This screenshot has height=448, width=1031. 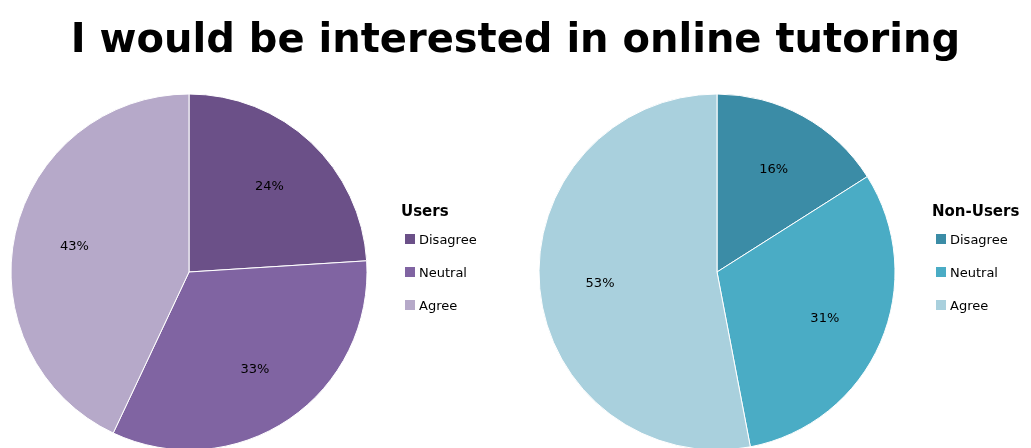 I want to click on legend-title: Users, so click(x=425, y=211).